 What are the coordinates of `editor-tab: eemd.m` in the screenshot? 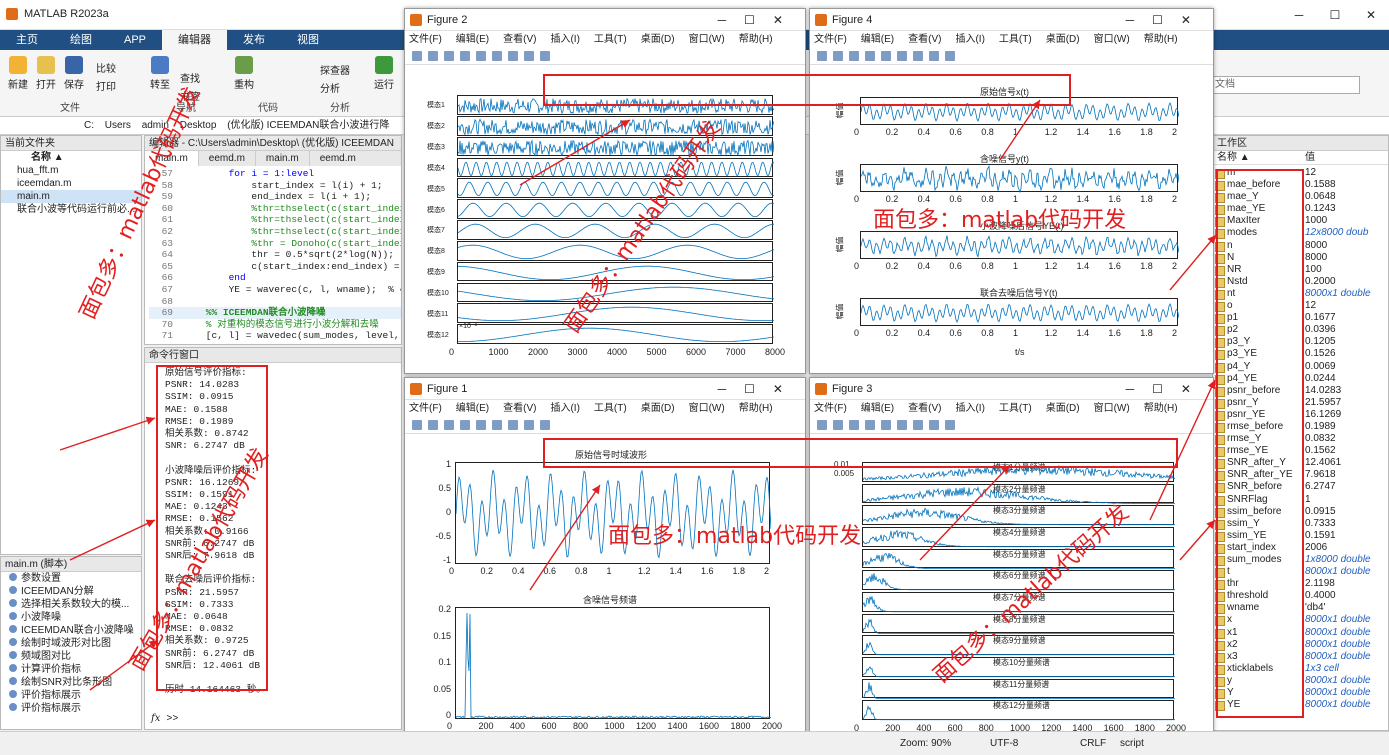 It's located at (227, 158).